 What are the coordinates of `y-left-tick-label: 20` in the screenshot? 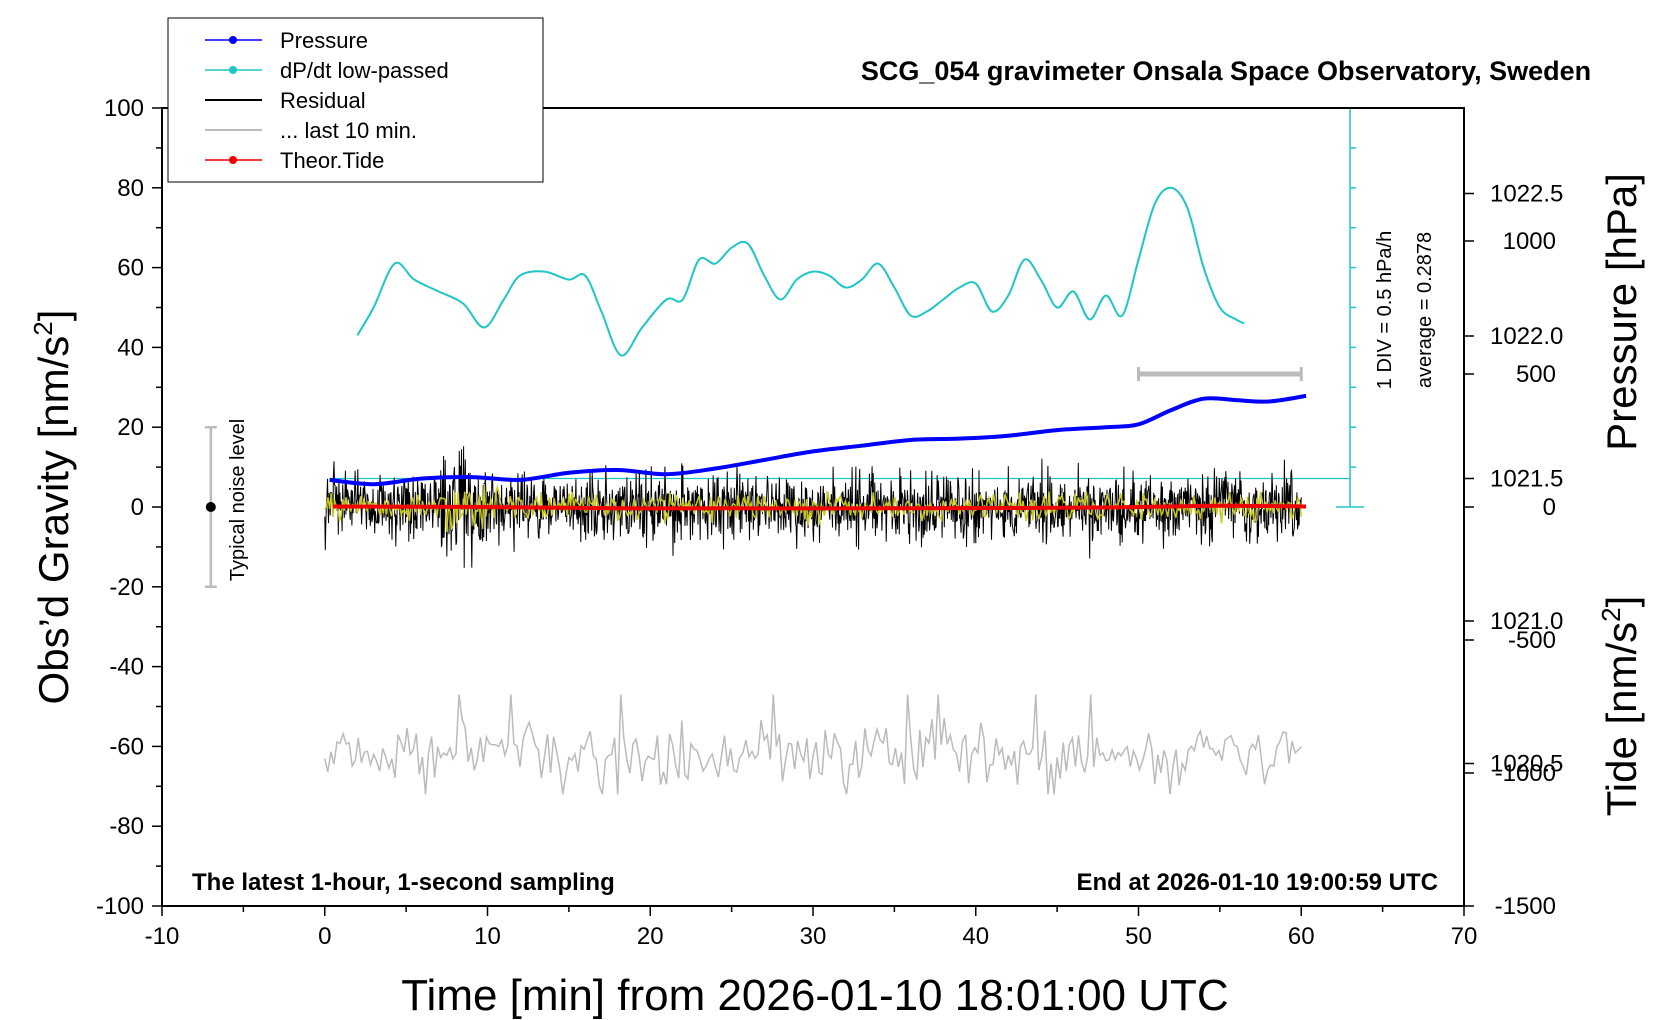 It's located at (130, 427).